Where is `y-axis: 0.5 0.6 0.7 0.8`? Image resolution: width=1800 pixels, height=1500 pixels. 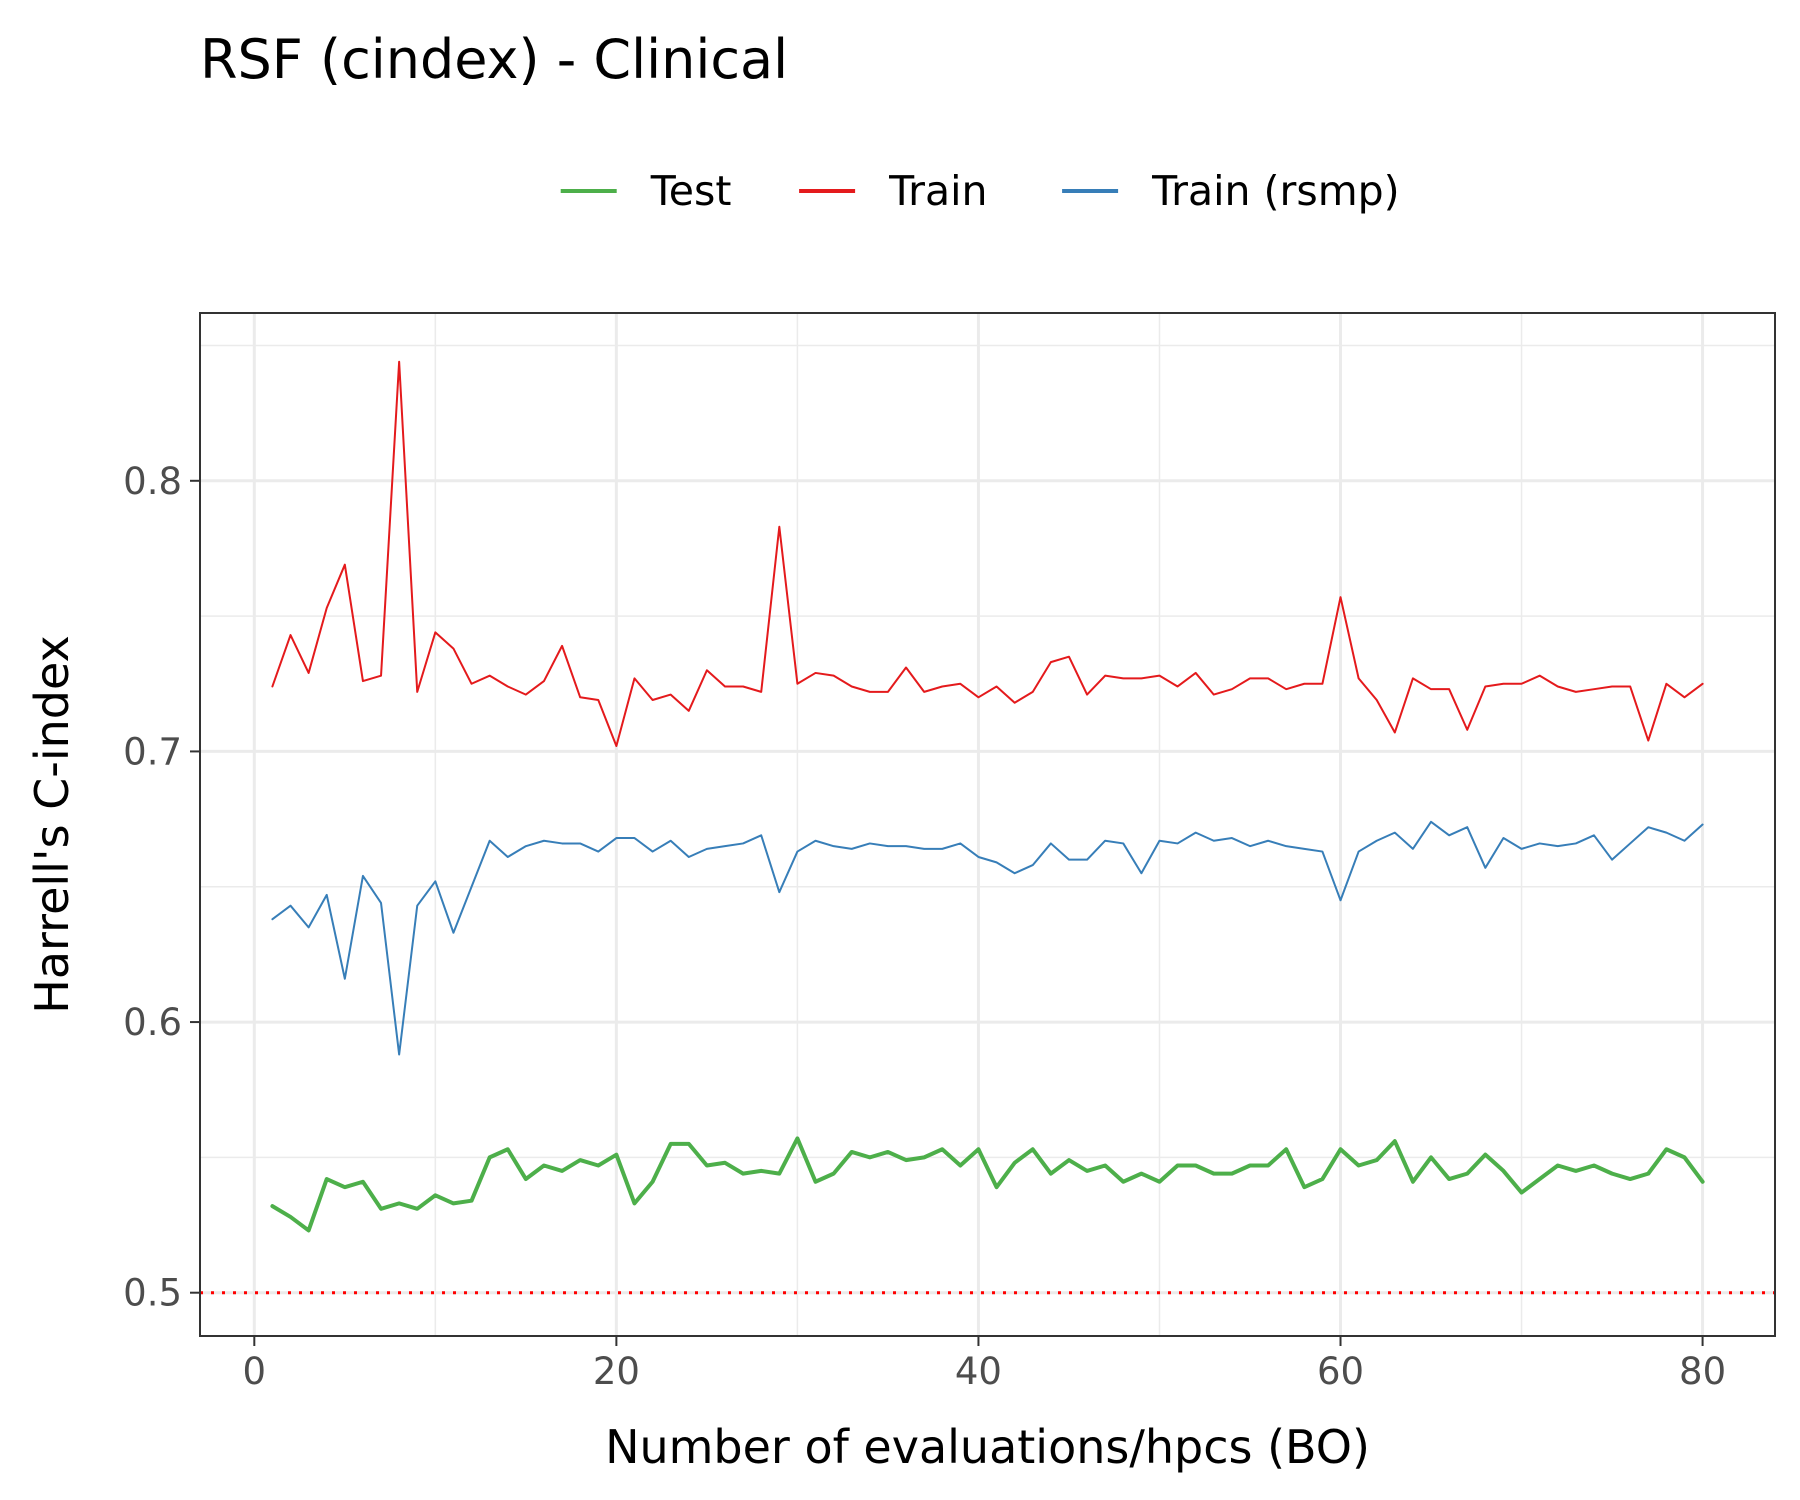
y-axis: 0.5 0.6 0.7 0.8 is located at coordinates (161, 887).